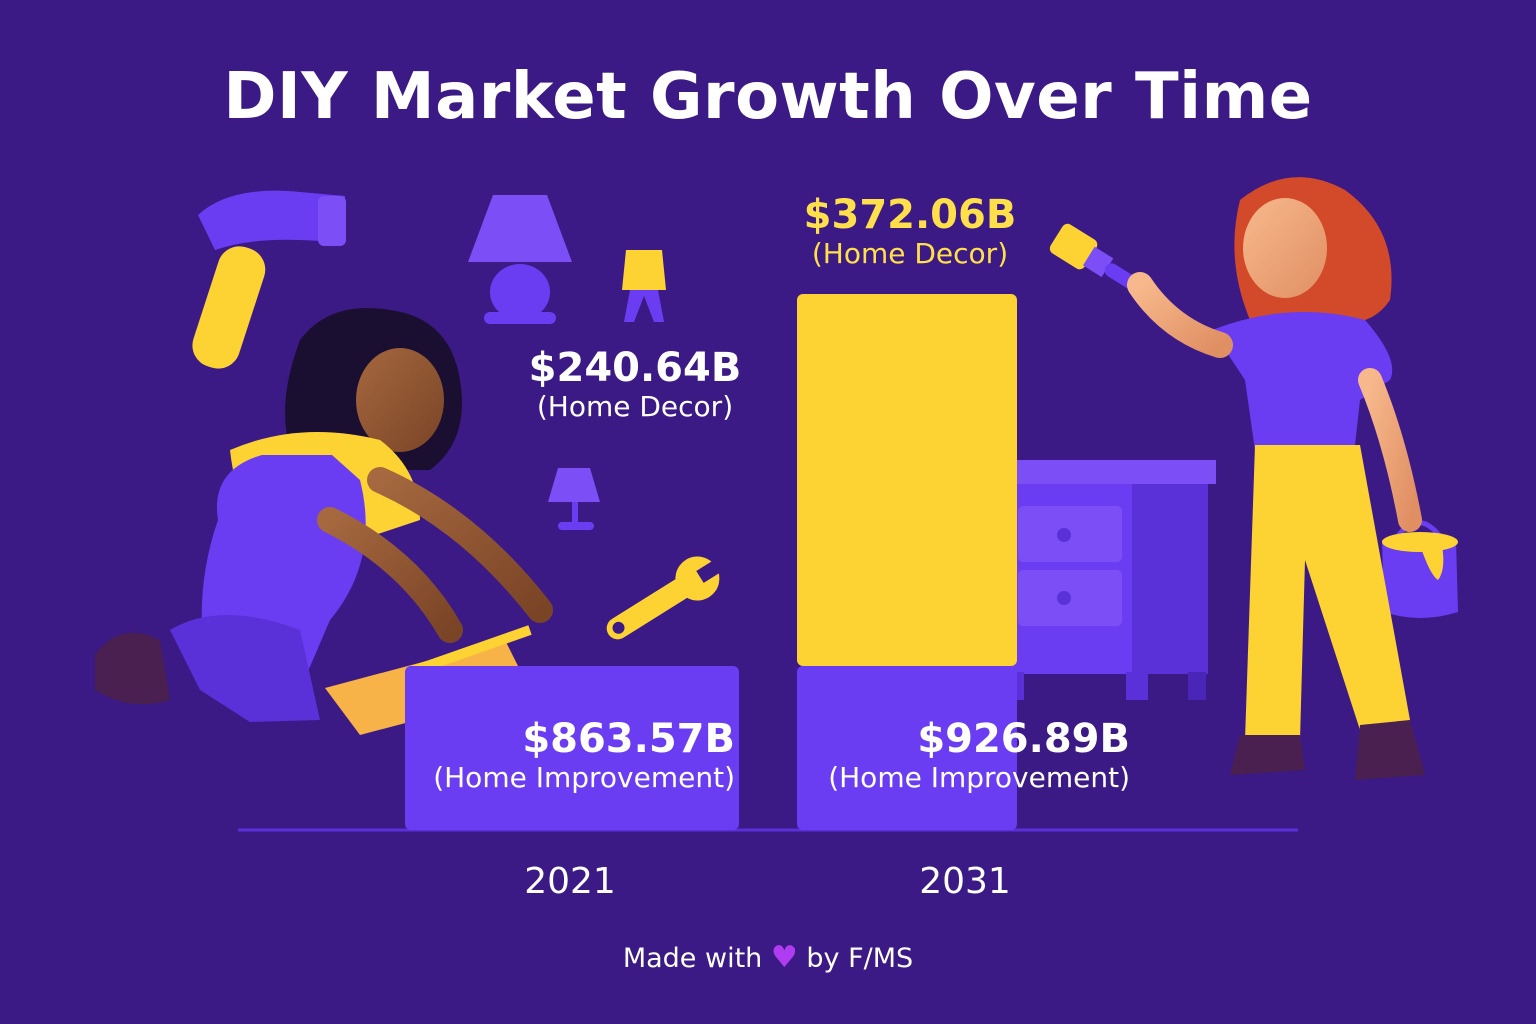 The width and height of the screenshot is (1536, 1024). What do you see at coordinates (635, 368) in the screenshot?
I see `data-label-value: $240.64B` at bounding box center [635, 368].